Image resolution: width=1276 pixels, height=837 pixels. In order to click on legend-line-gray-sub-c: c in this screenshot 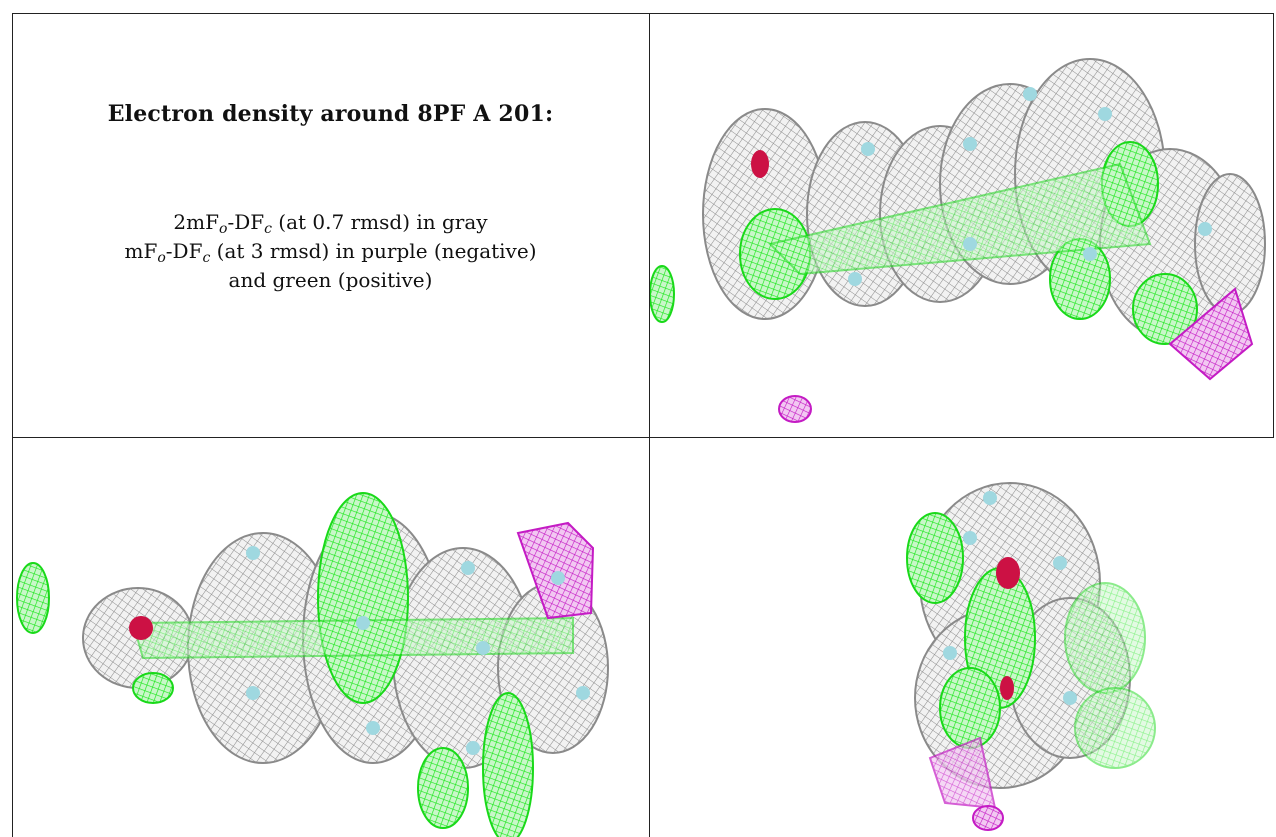, I will do `click(268, 229)`.